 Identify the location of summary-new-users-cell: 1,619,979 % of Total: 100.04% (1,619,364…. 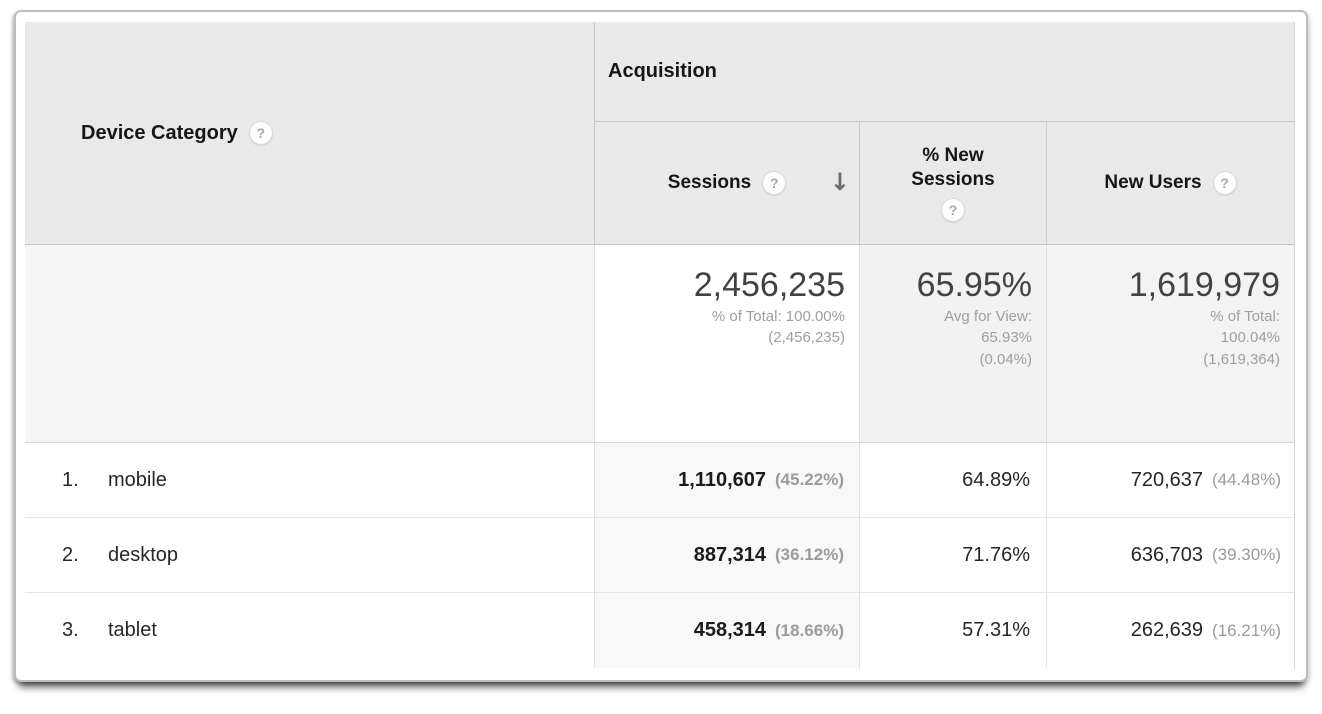
(1170, 343).